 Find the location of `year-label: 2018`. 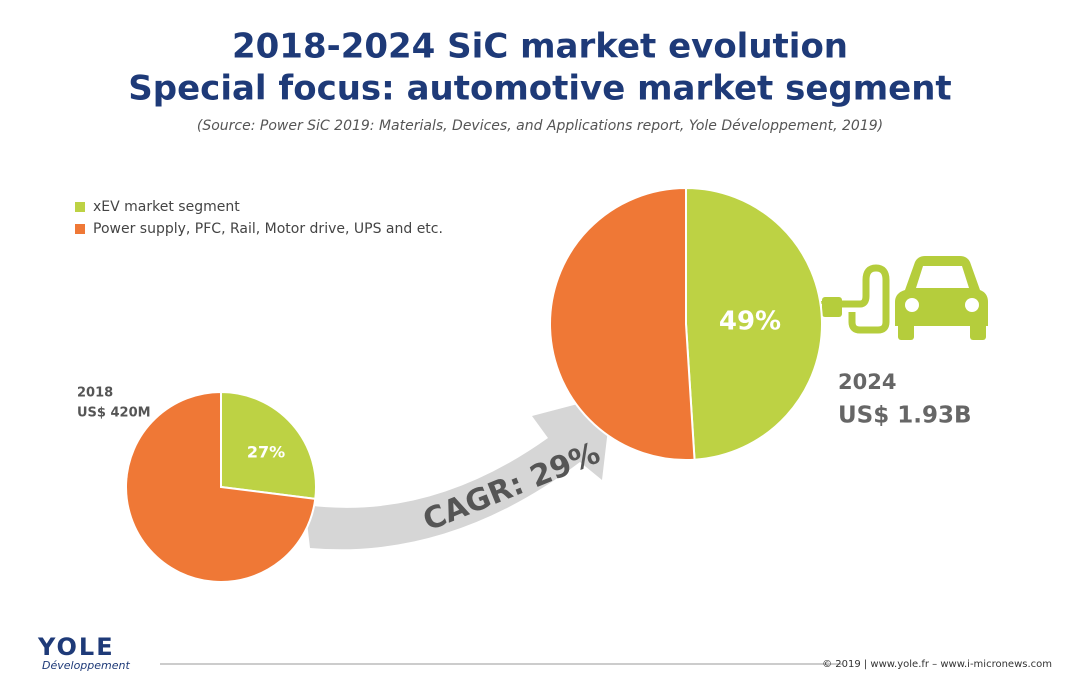

year-label: 2018 is located at coordinates (95, 393).